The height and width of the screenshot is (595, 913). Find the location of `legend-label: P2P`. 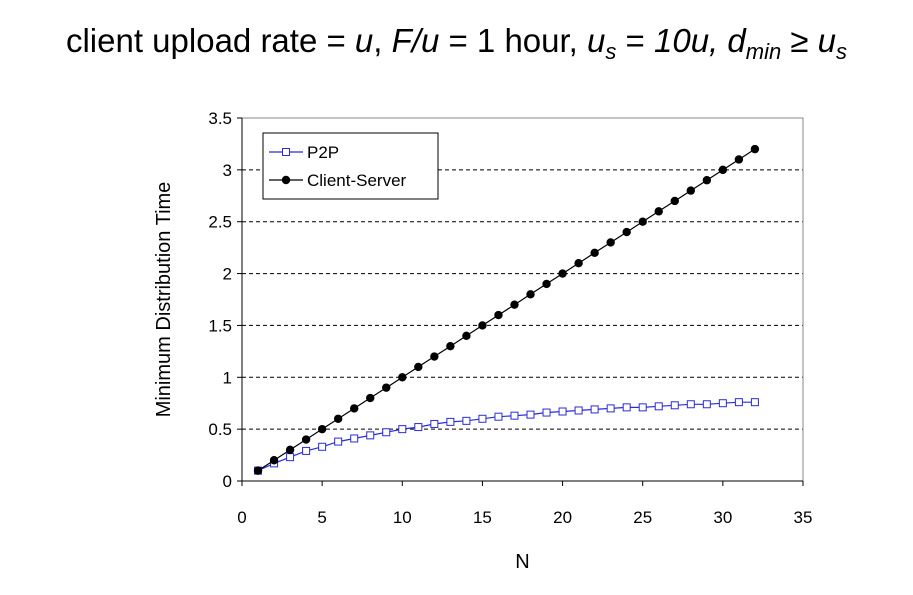

legend-label: P2P is located at coordinates (323, 152).